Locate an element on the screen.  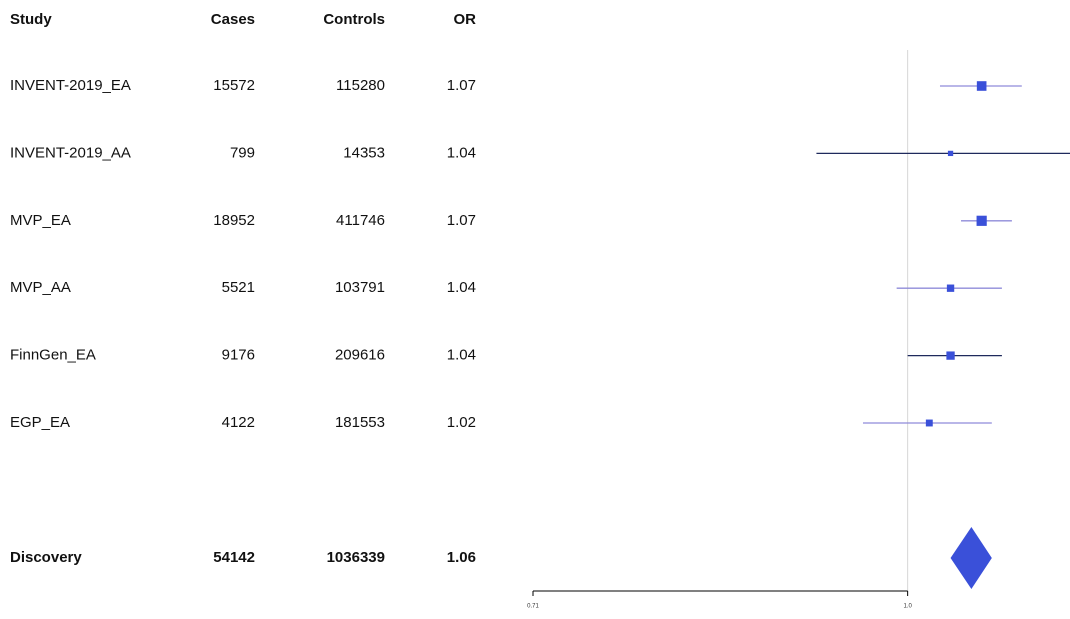
summary-cell: Discovery is located at coordinates (46, 557).